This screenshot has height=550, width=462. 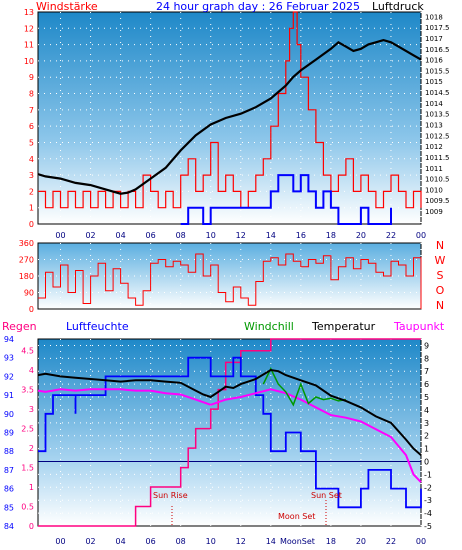 I want to click on temperature-tick-label: -1, so click(x=428, y=474).